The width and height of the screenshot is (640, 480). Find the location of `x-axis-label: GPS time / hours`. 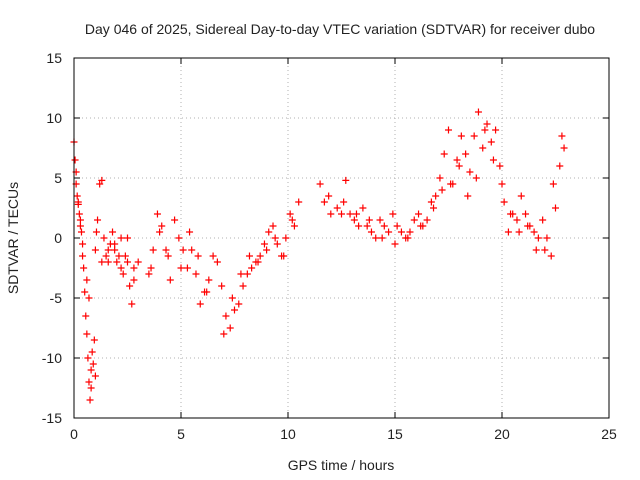

x-axis-label: GPS time / hours is located at coordinates (341, 465).